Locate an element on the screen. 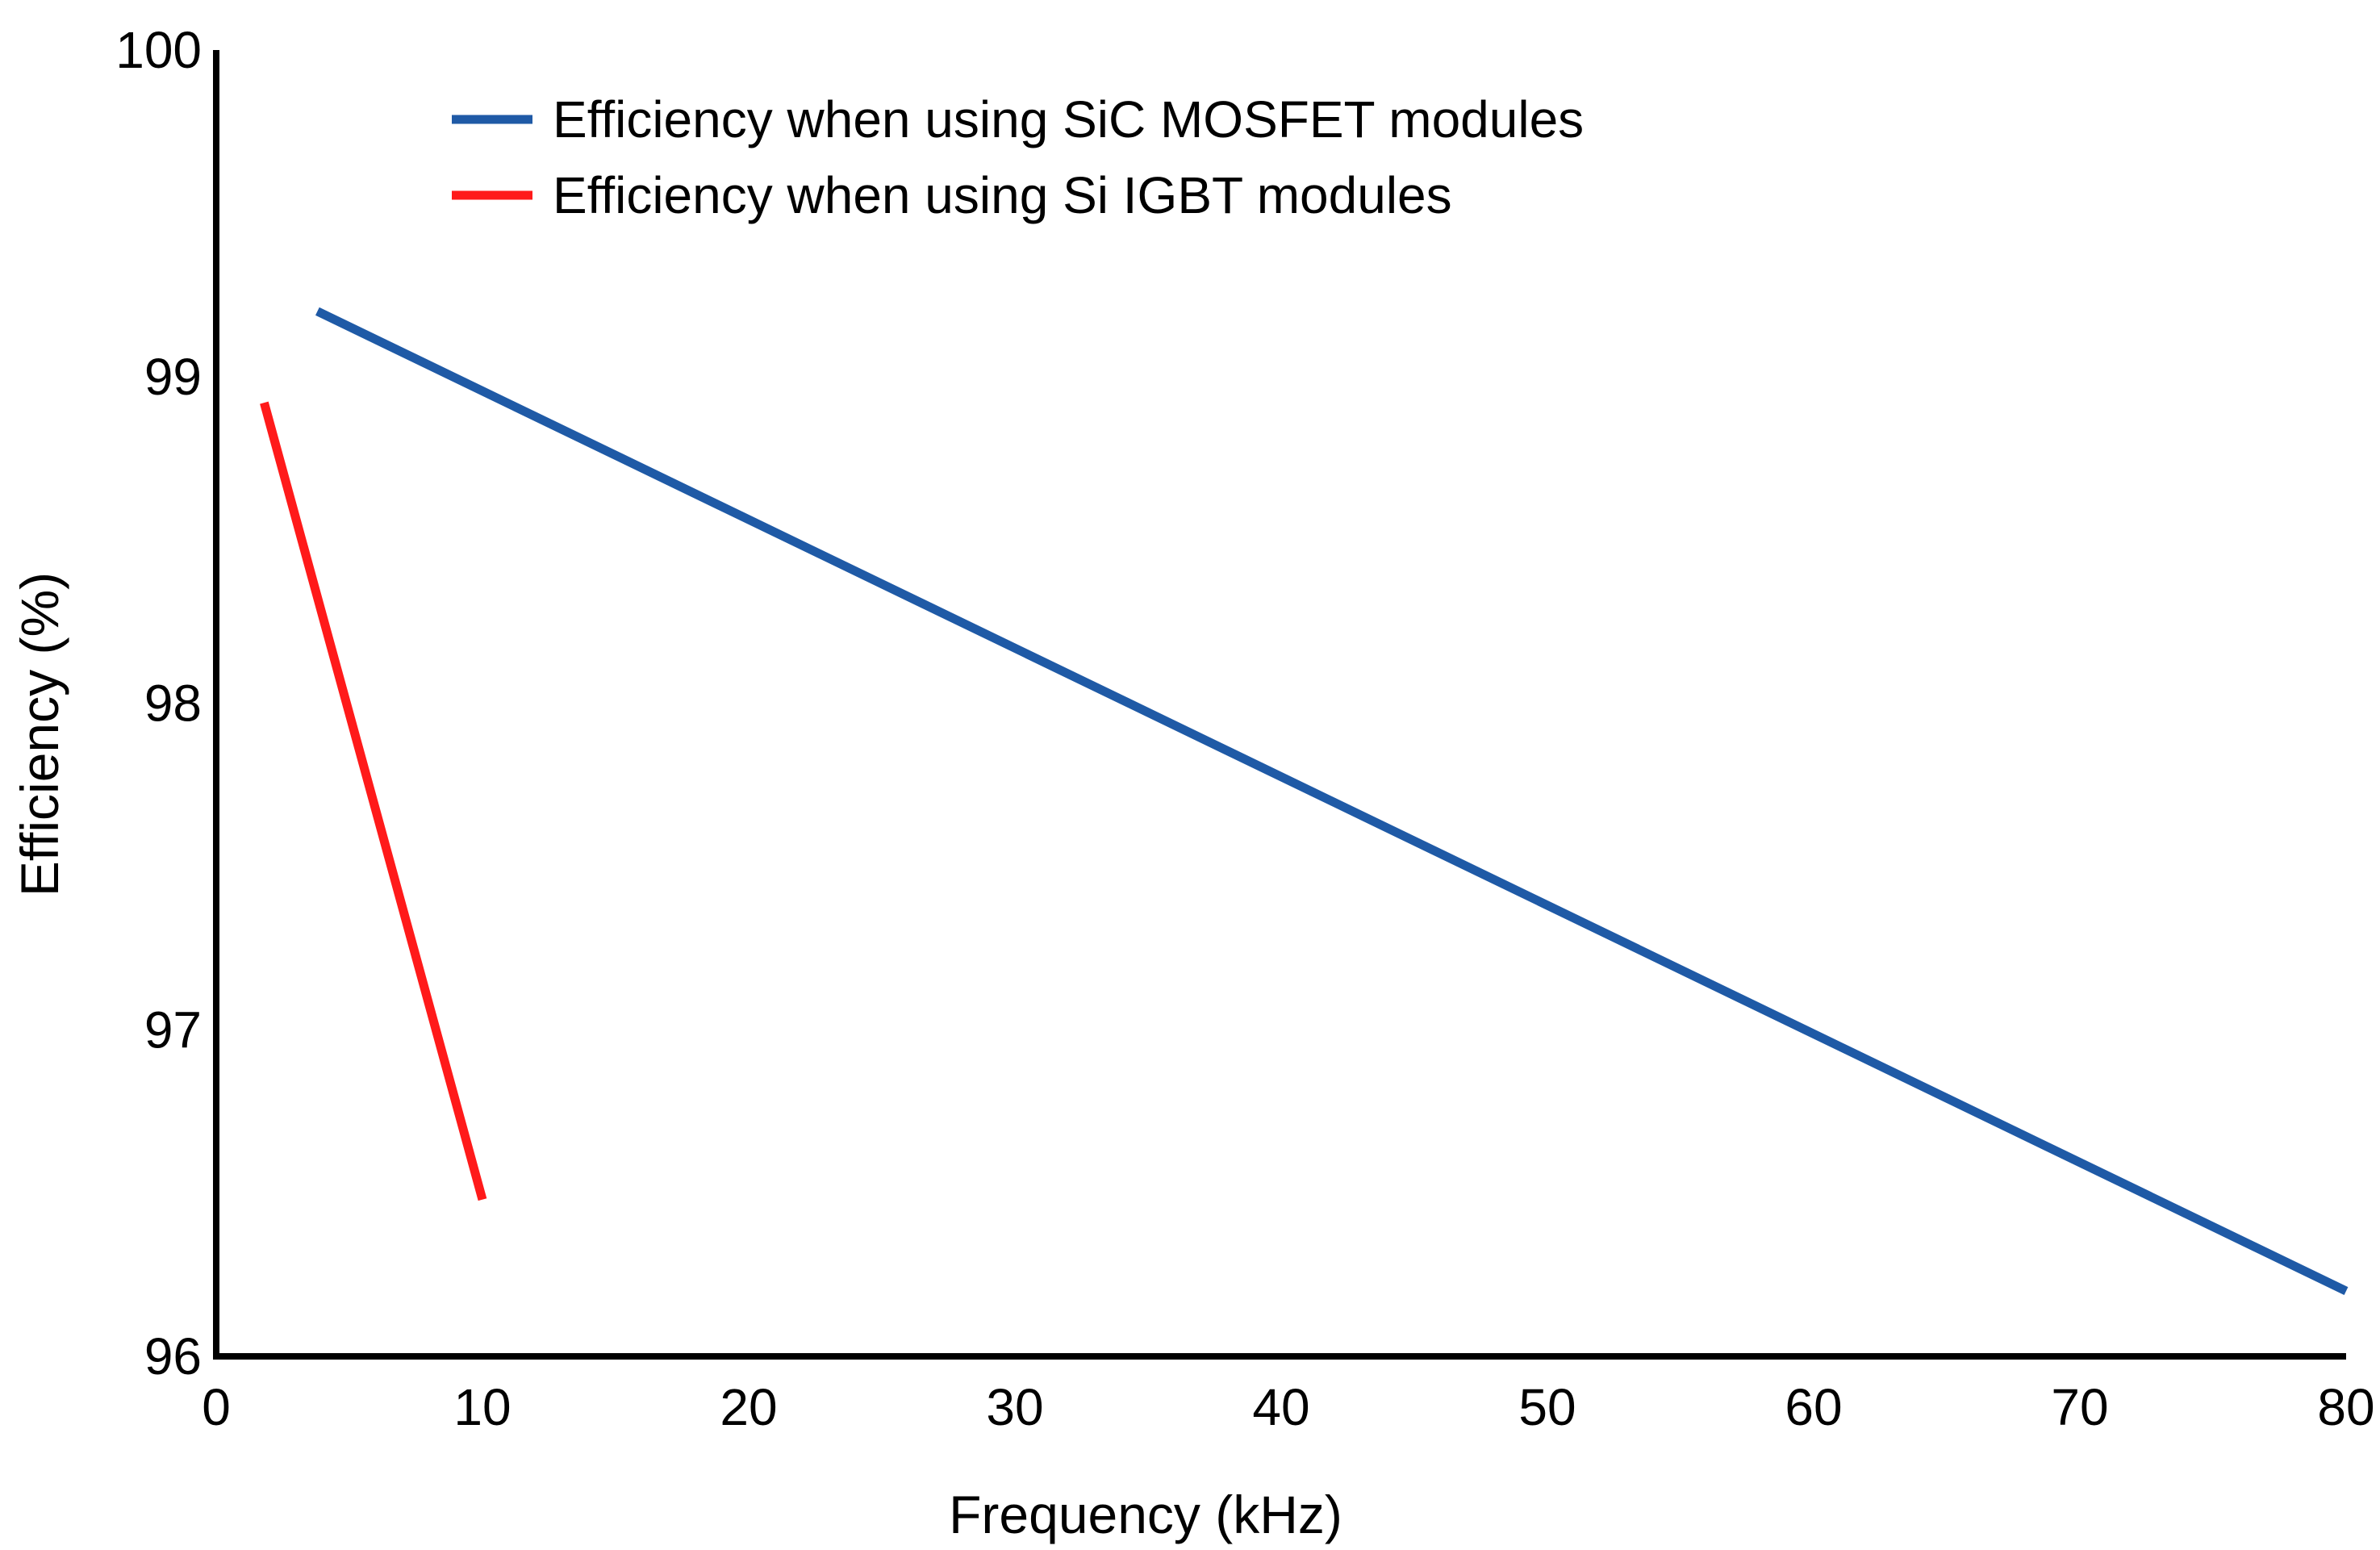 The image size is (2380, 1550). y-tick-label: 98 is located at coordinates (173, 704).